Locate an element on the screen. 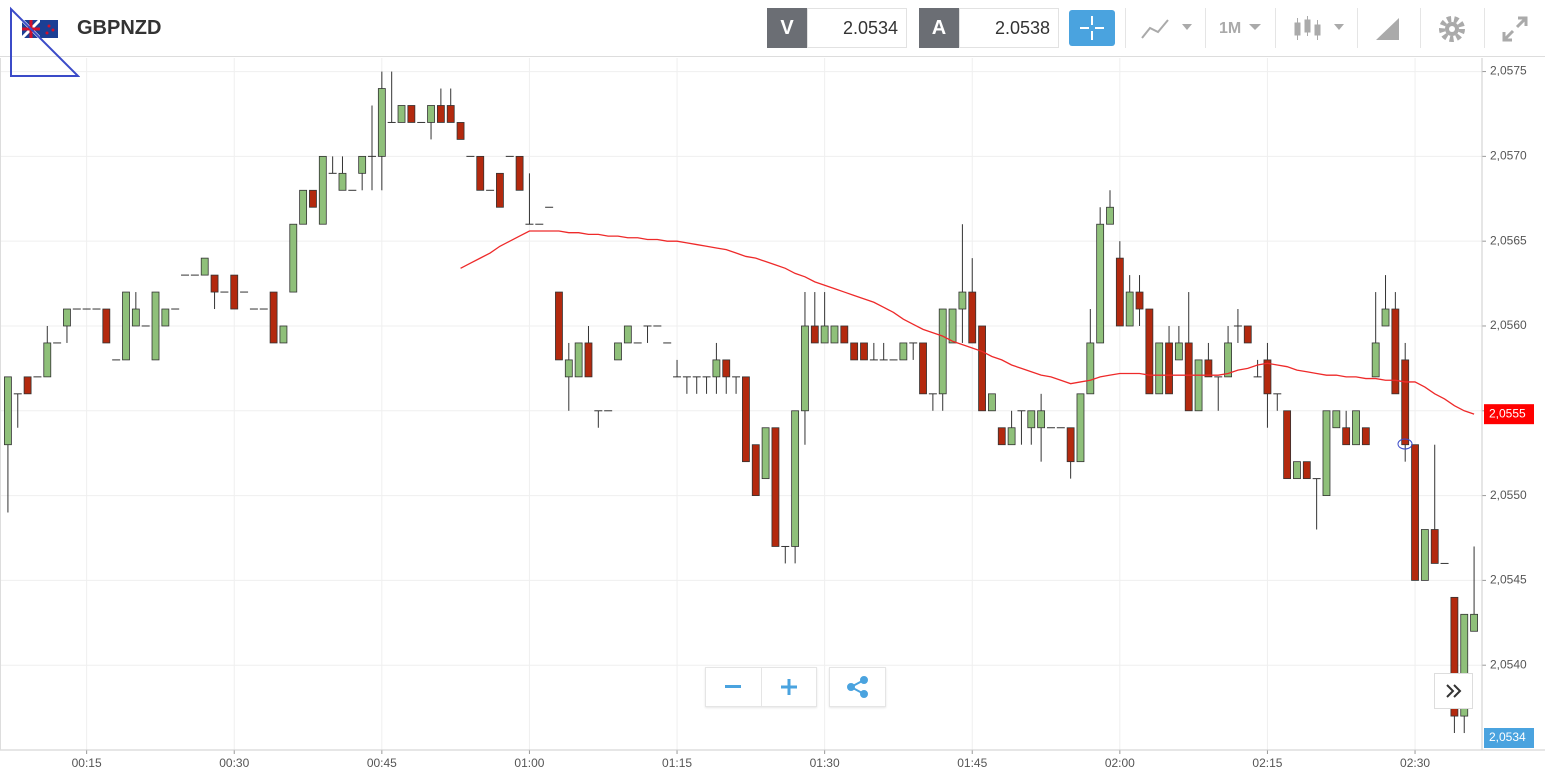 The image size is (1545, 782). y-tick-label: 2,0575 is located at coordinates (1508, 71).